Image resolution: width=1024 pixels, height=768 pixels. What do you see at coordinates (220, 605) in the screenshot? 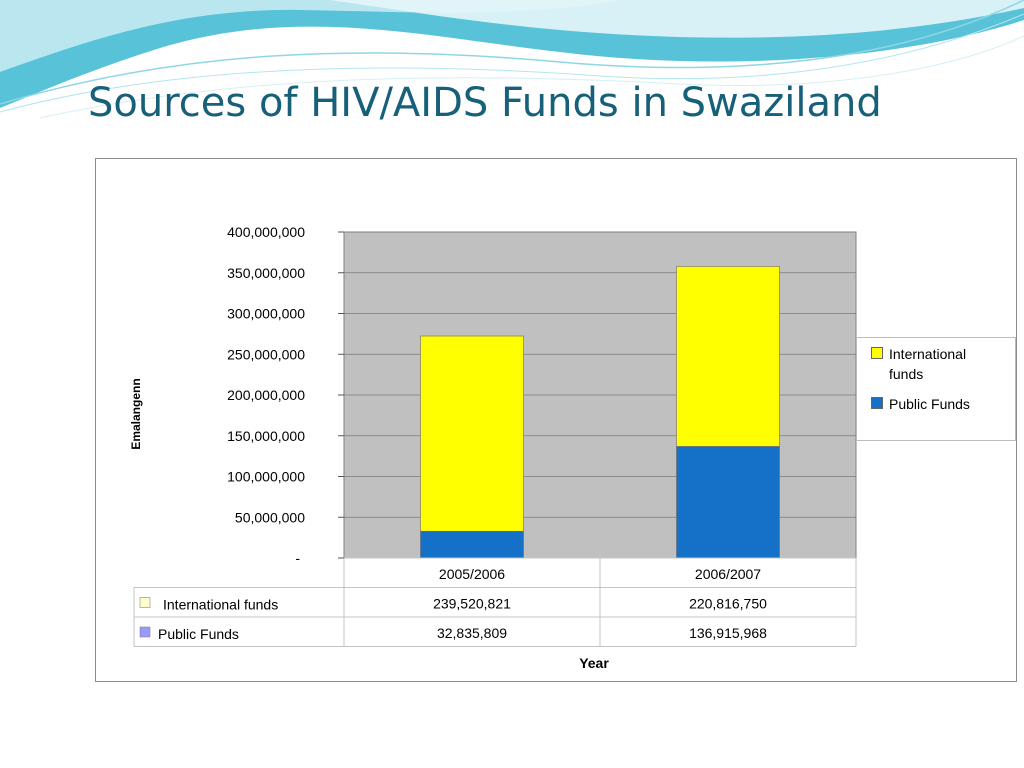
I see `table-row-label: International funds` at bounding box center [220, 605].